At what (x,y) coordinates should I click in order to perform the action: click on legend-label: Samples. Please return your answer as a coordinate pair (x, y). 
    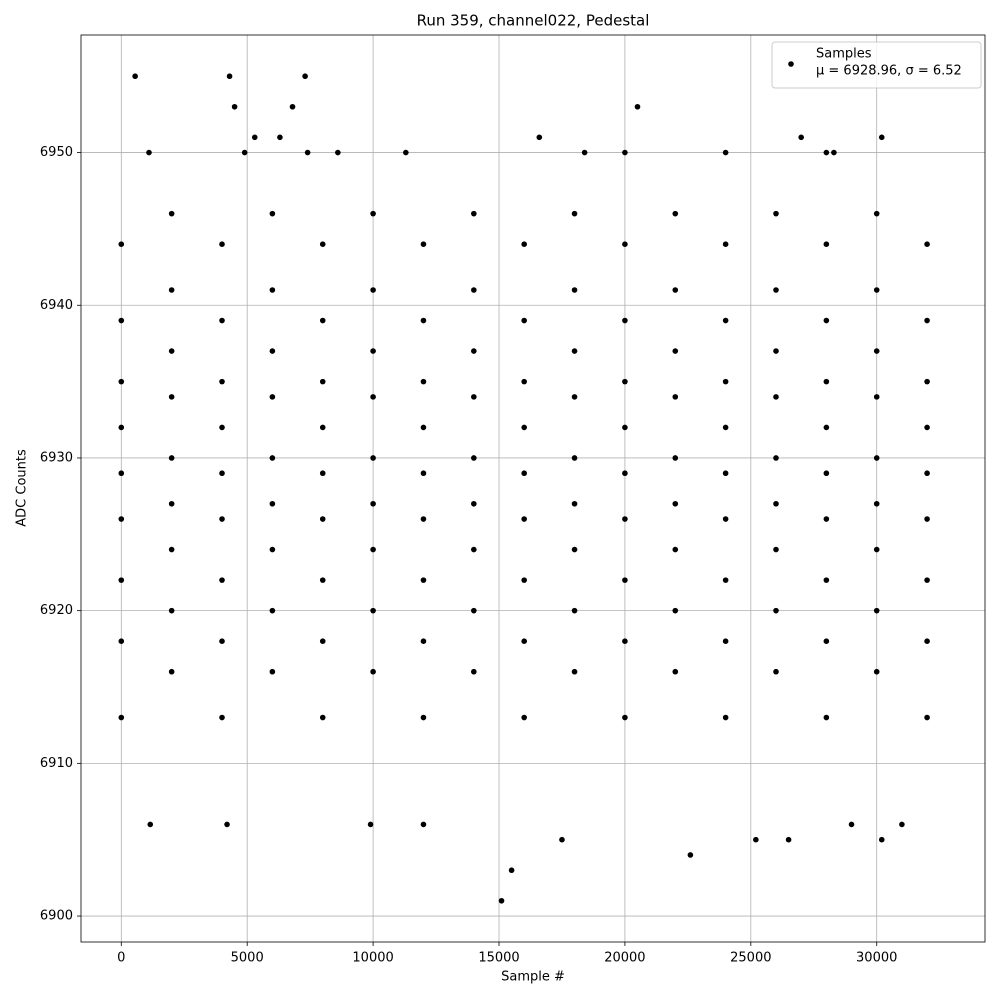
    Looking at the image, I should click on (844, 54).